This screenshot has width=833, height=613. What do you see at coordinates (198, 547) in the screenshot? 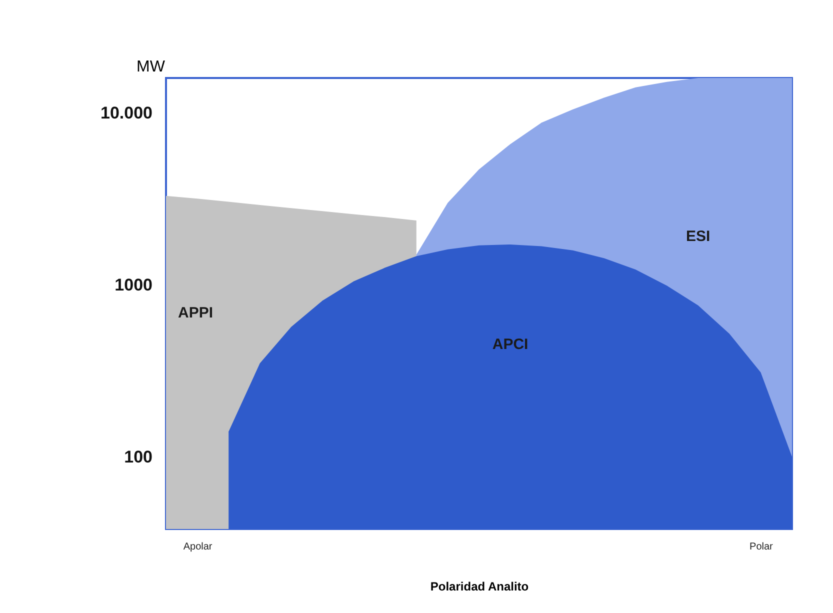
I see `x-tick-label: Apolar` at bounding box center [198, 547].